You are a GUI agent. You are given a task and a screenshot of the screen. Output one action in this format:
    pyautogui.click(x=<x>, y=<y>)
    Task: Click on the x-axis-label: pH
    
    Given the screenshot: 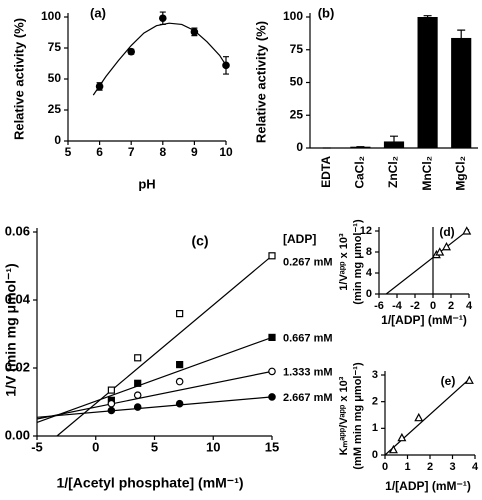 What is the action you would take?
    pyautogui.click(x=146, y=183)
    